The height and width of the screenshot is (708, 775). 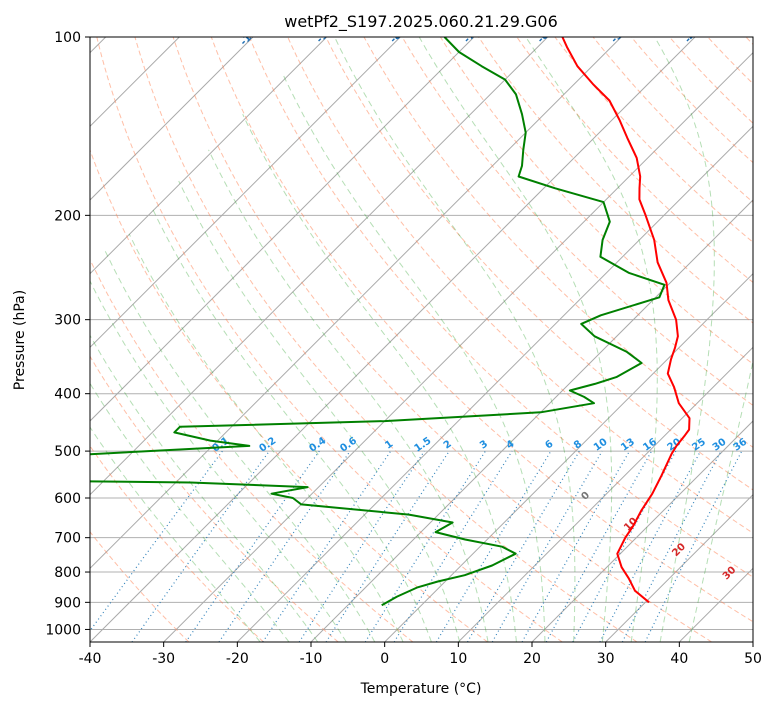 I want to click on y-tick-label: 400, so click(x=67, y=395).